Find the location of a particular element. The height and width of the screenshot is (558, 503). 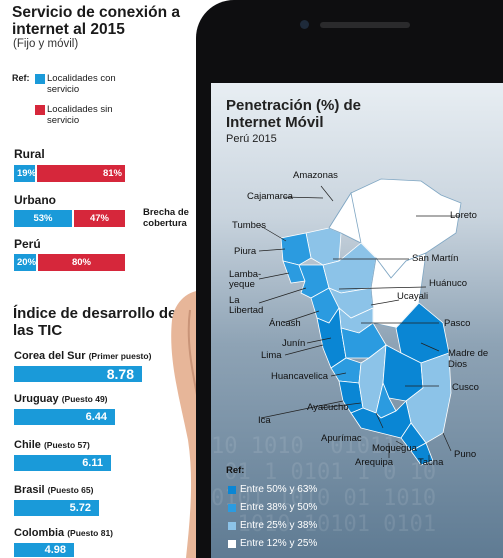

map-legend-item-1: Entre 50% y 63% is located at coordinates (272, 489).